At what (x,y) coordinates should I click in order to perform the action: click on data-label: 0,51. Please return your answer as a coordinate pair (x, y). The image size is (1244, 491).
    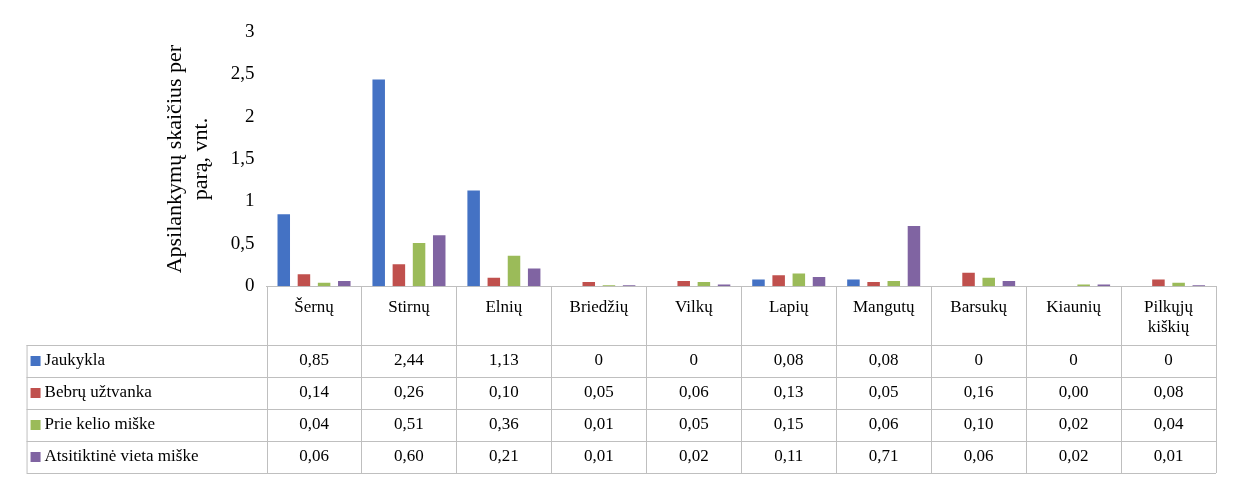
    Looking at the image, I should click on (409, 424).